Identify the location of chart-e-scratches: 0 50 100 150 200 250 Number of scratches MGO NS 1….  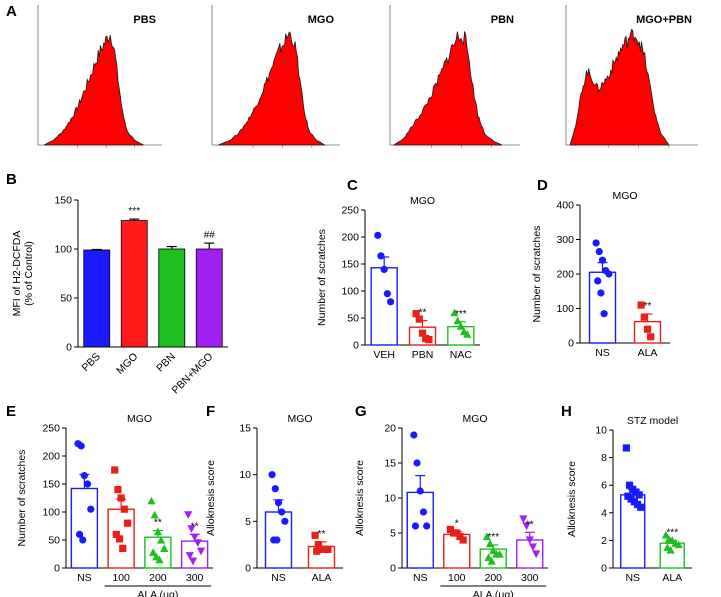
(114, 505).